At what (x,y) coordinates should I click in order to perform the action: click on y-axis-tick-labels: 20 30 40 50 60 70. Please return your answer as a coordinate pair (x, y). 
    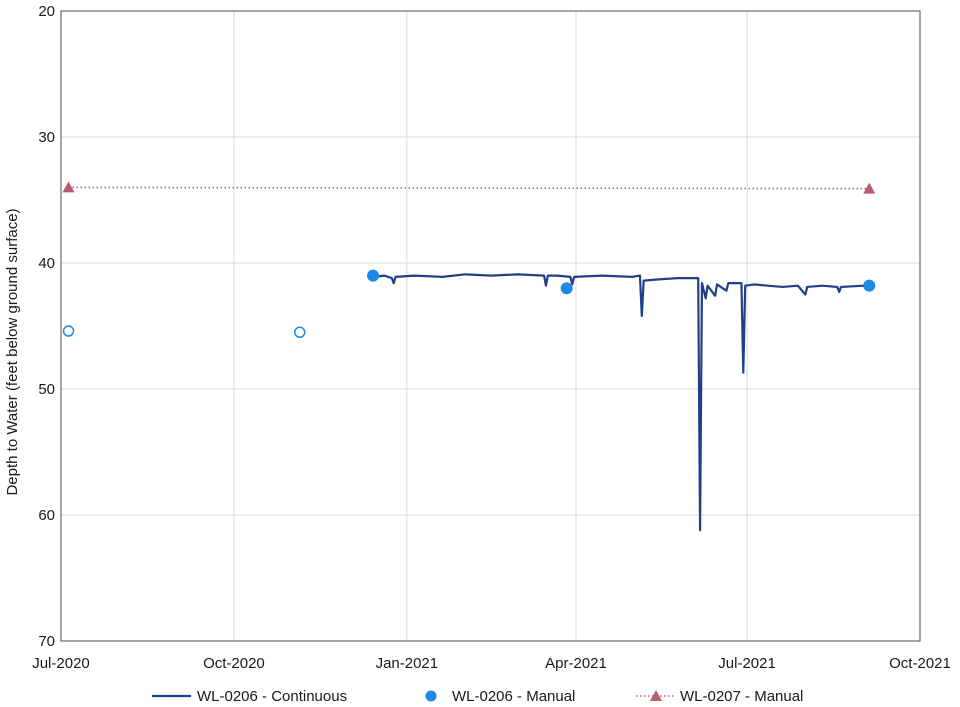
    Looking at the image, I should click on (46, 326).